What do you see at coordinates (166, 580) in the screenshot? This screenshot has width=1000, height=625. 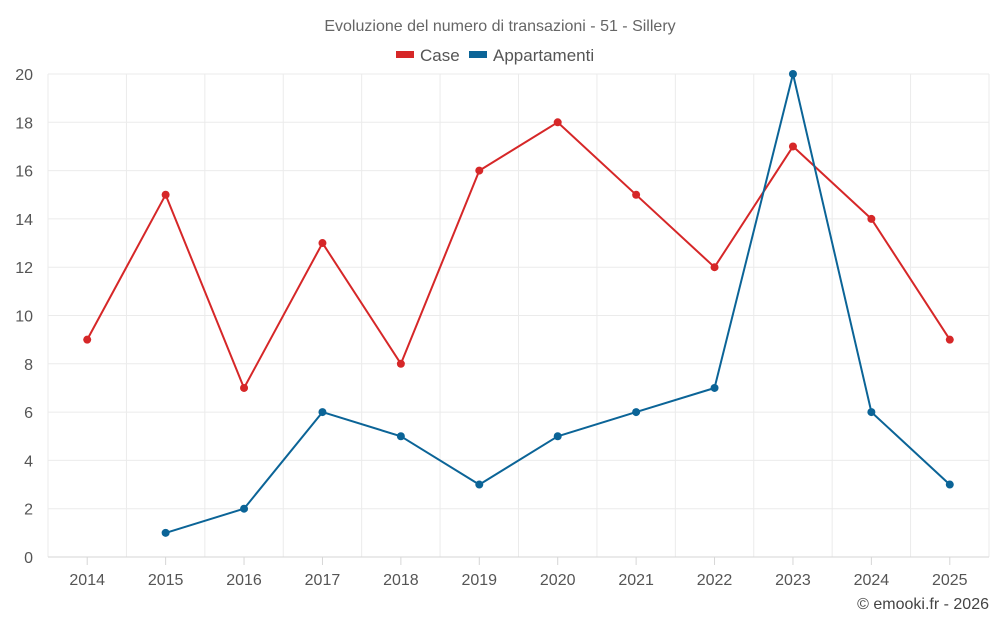 I see `x-tick-label: 2015` at bounding box center [166, 580].